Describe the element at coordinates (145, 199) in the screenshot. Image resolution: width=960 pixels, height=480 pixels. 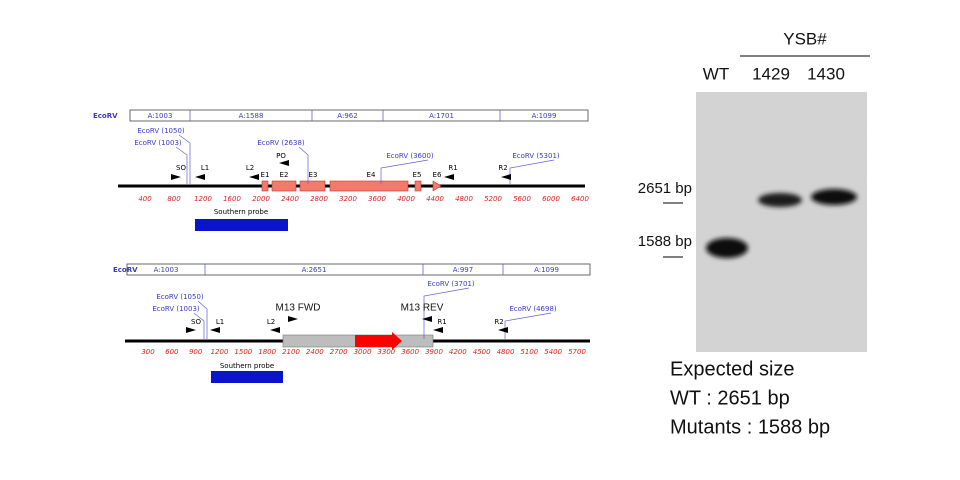
I see `scale-label: 400` at that location.